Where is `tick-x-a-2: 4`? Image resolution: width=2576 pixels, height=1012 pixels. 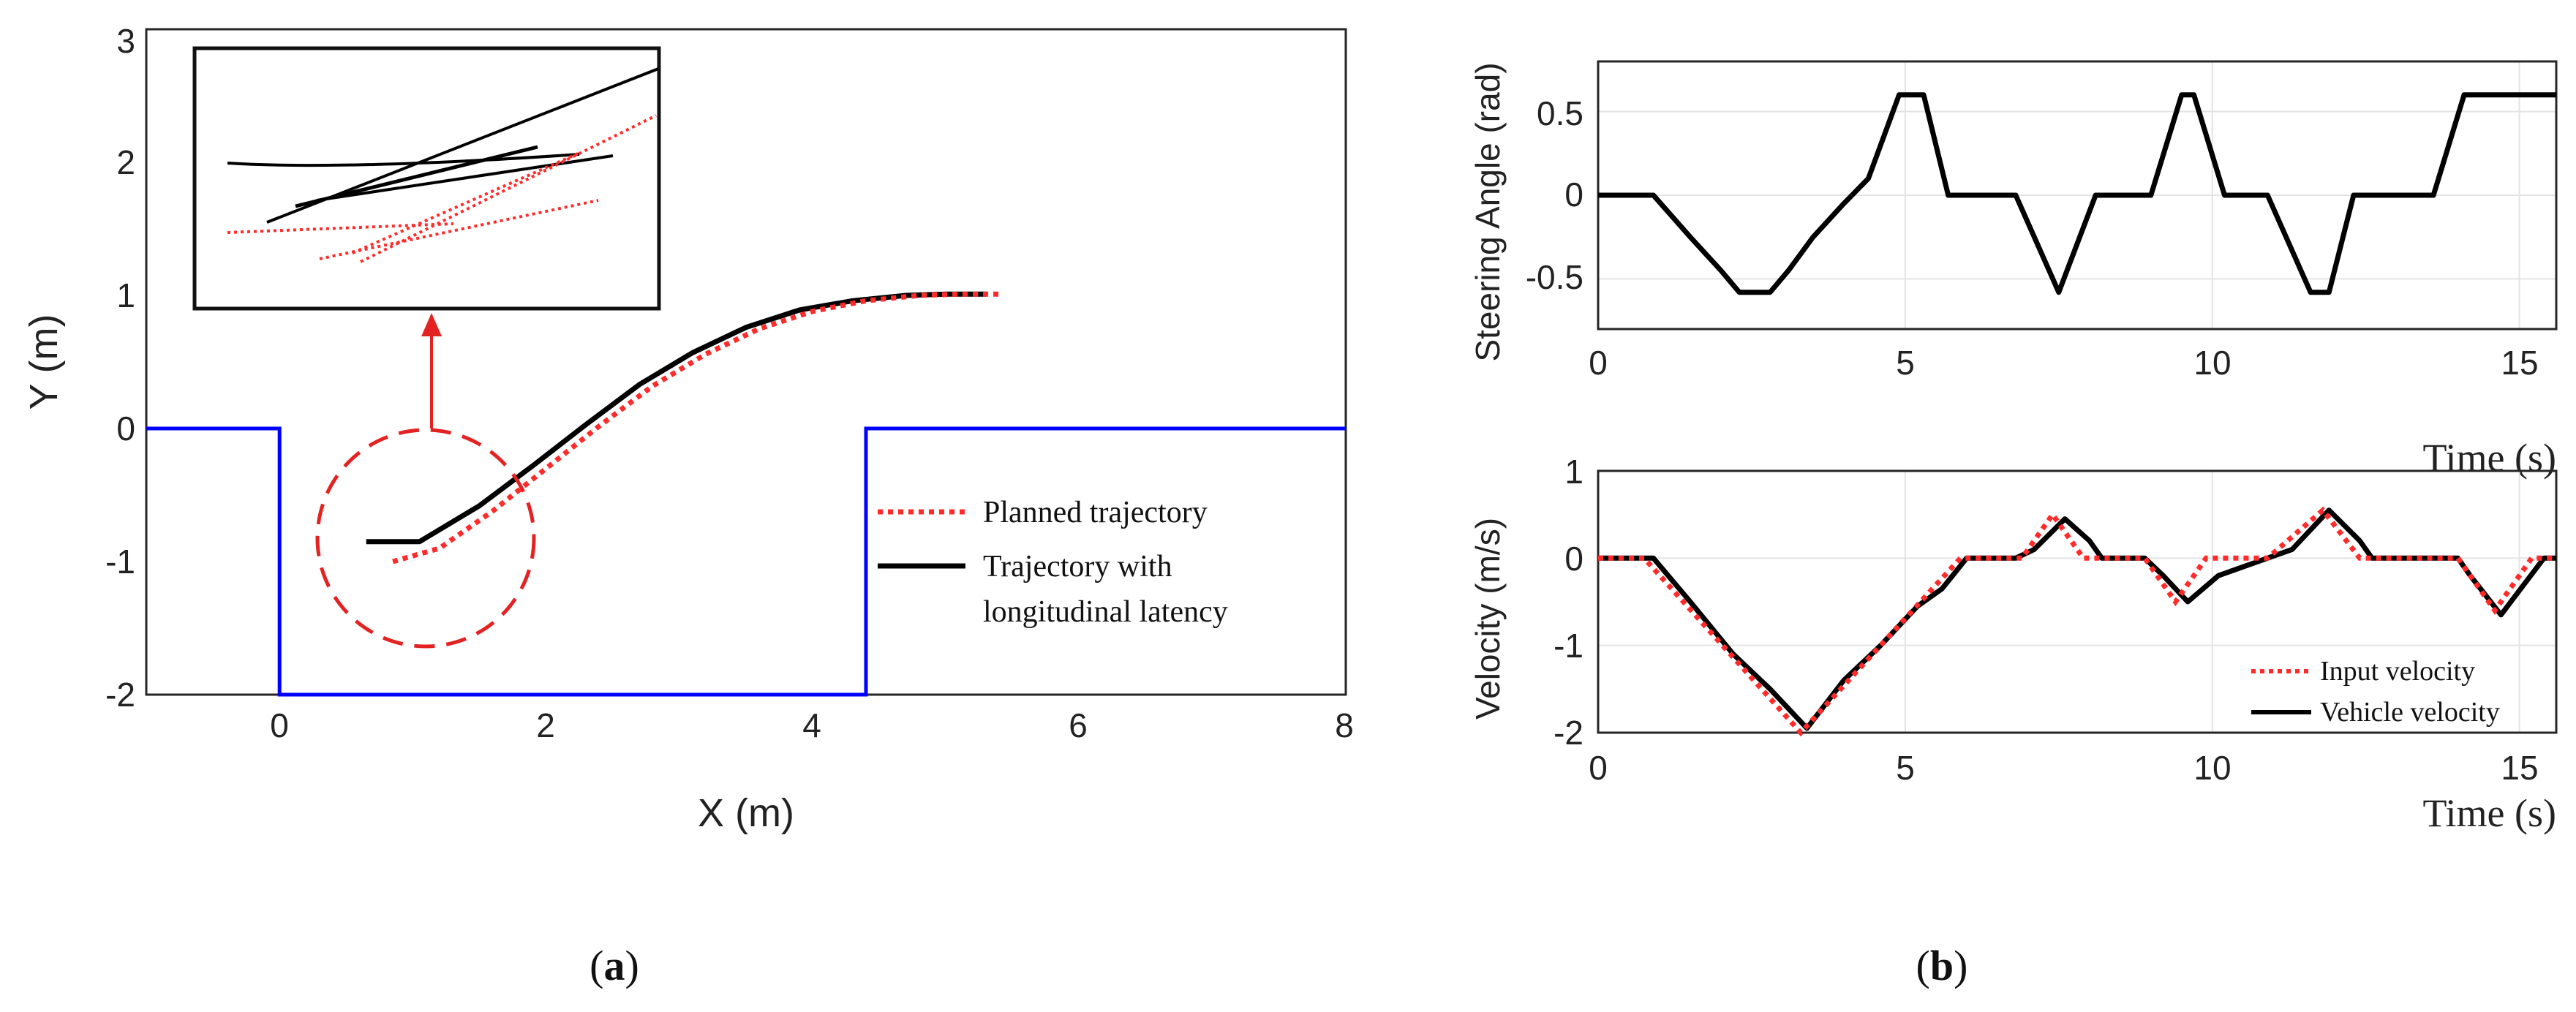 tick-x-a-2: 4 is located at coordinates (811, 725).